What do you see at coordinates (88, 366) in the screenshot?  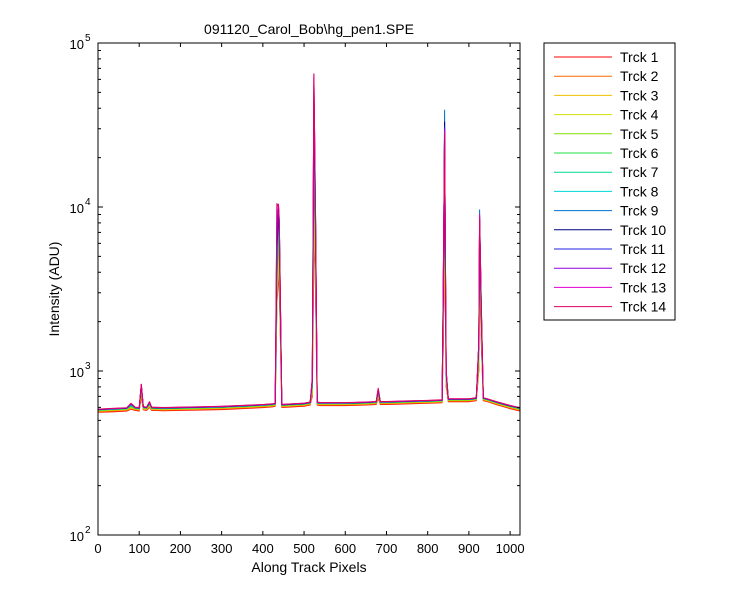 I see `y-tick-label-exponent: 3` at bounding box center [88, 366].